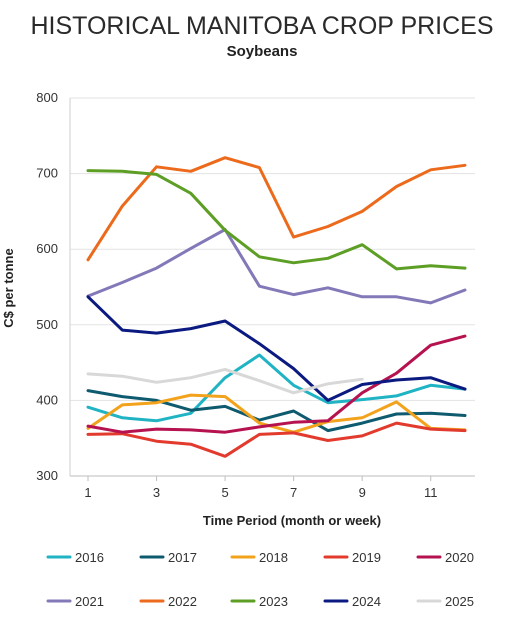  What do you see at coordinates (273, 557) in the screenshot?
I see `legend-label-2018: 2018` at bounding box center [273, 557].